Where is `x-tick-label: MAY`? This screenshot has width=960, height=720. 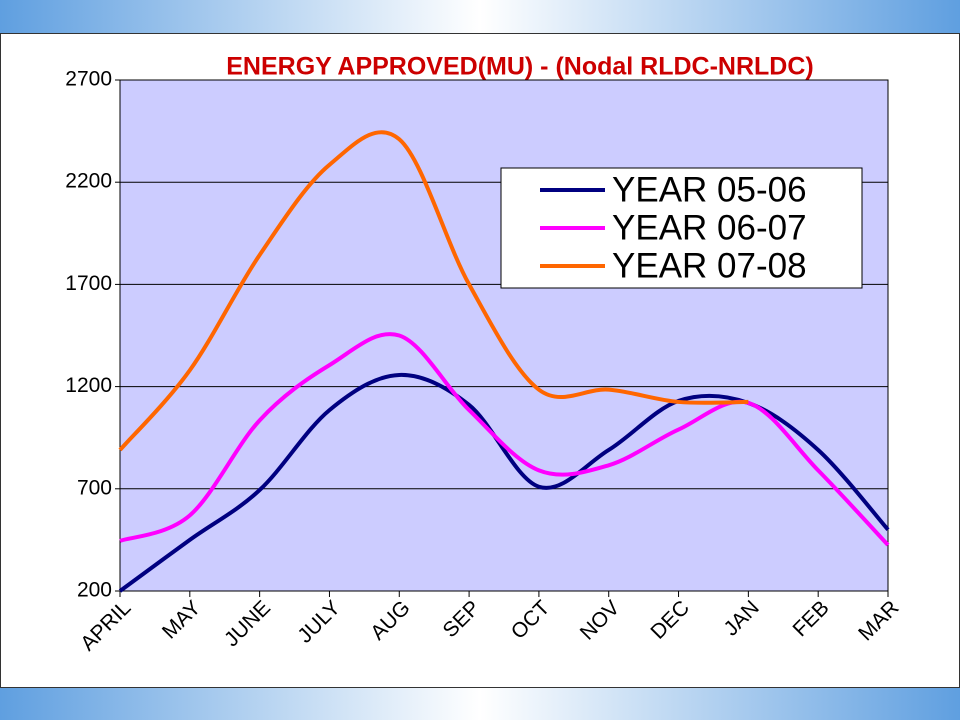
x-tick-label: MAY is located at coordinates (181, 619).